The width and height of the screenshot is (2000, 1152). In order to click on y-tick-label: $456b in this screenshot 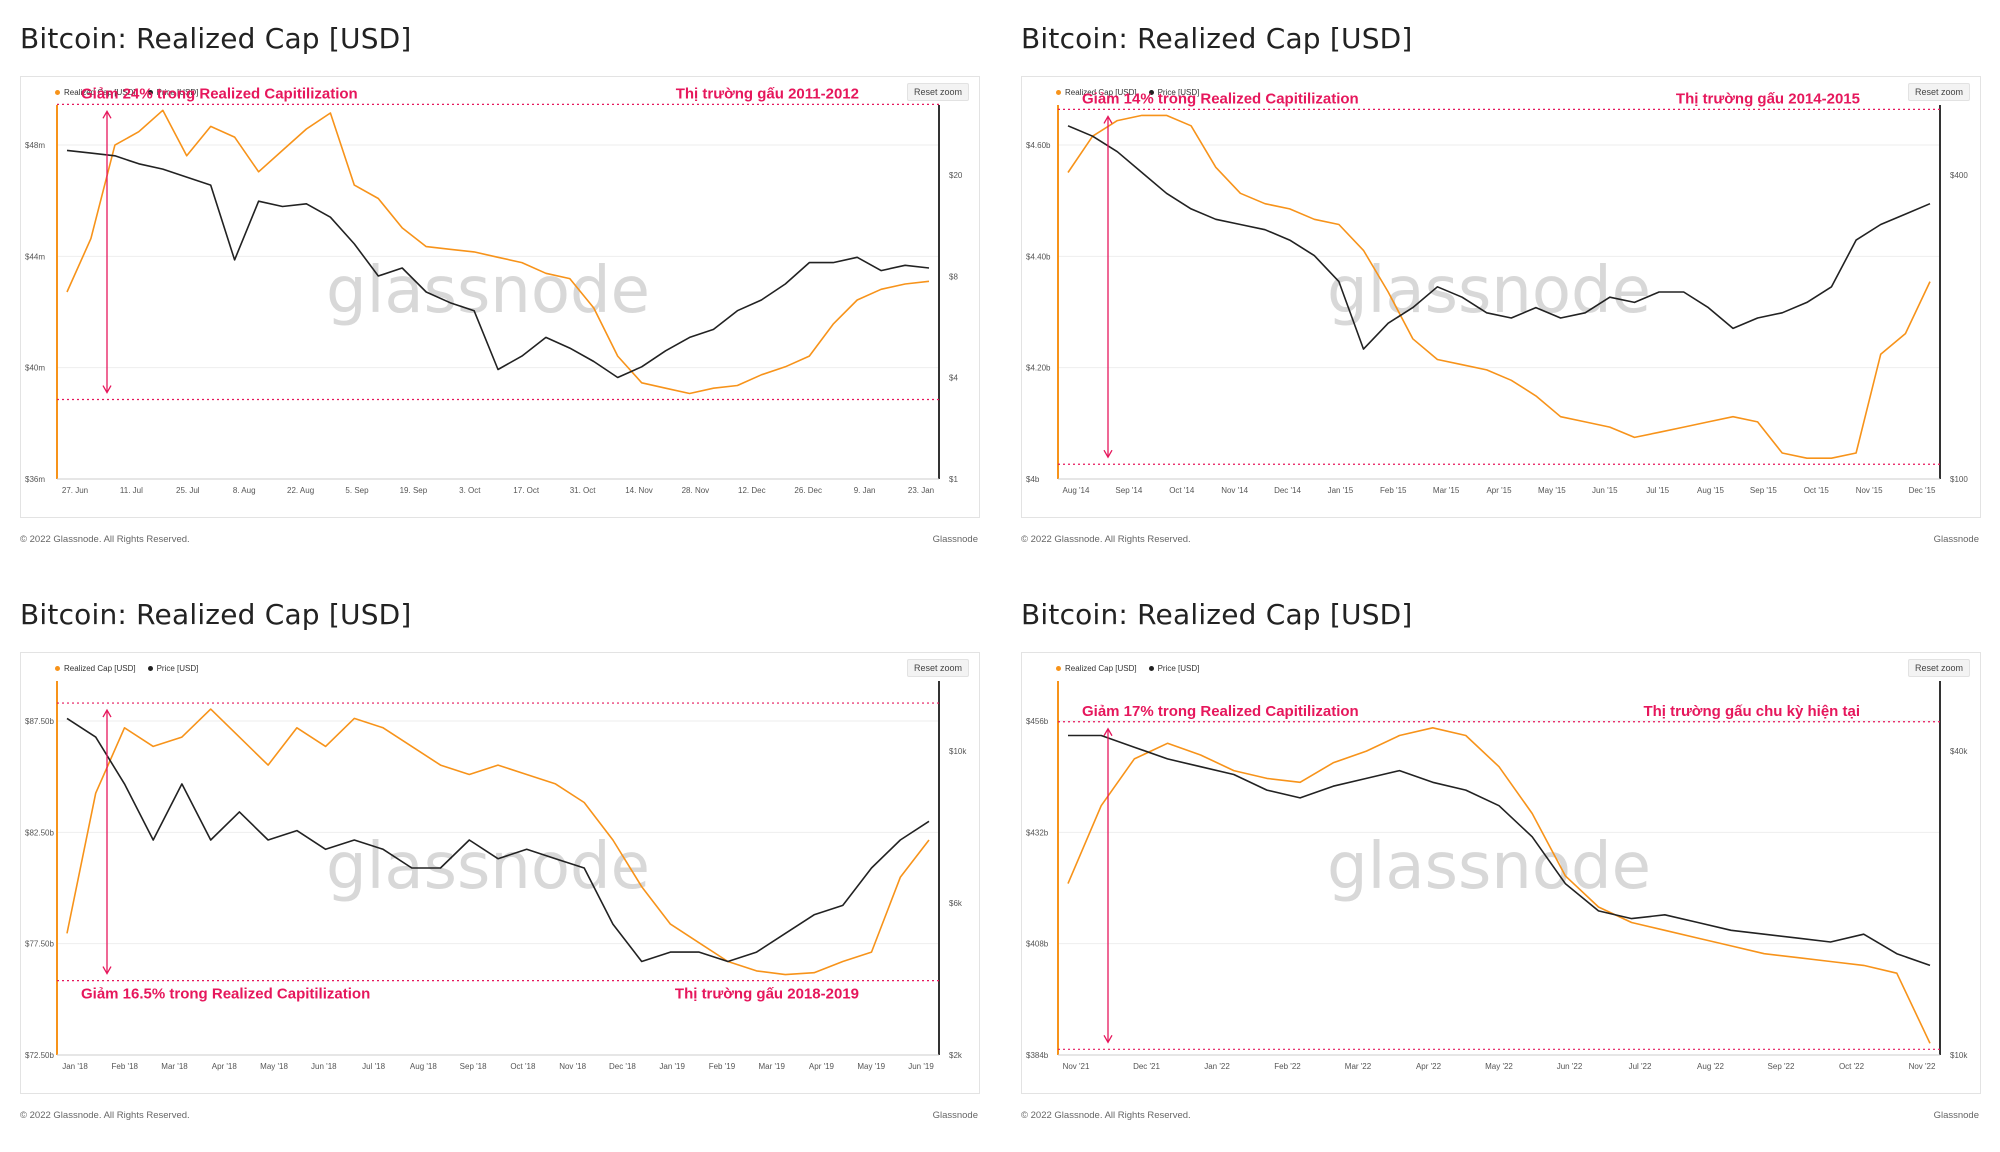, I will do `click(1037, 721)`.